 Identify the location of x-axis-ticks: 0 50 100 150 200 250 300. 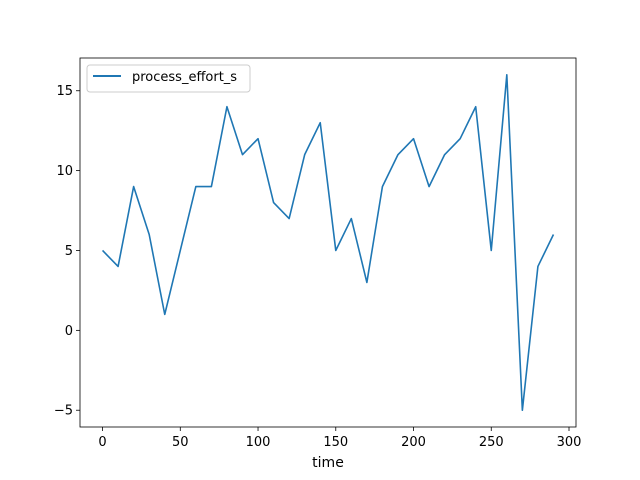
(339, 438).